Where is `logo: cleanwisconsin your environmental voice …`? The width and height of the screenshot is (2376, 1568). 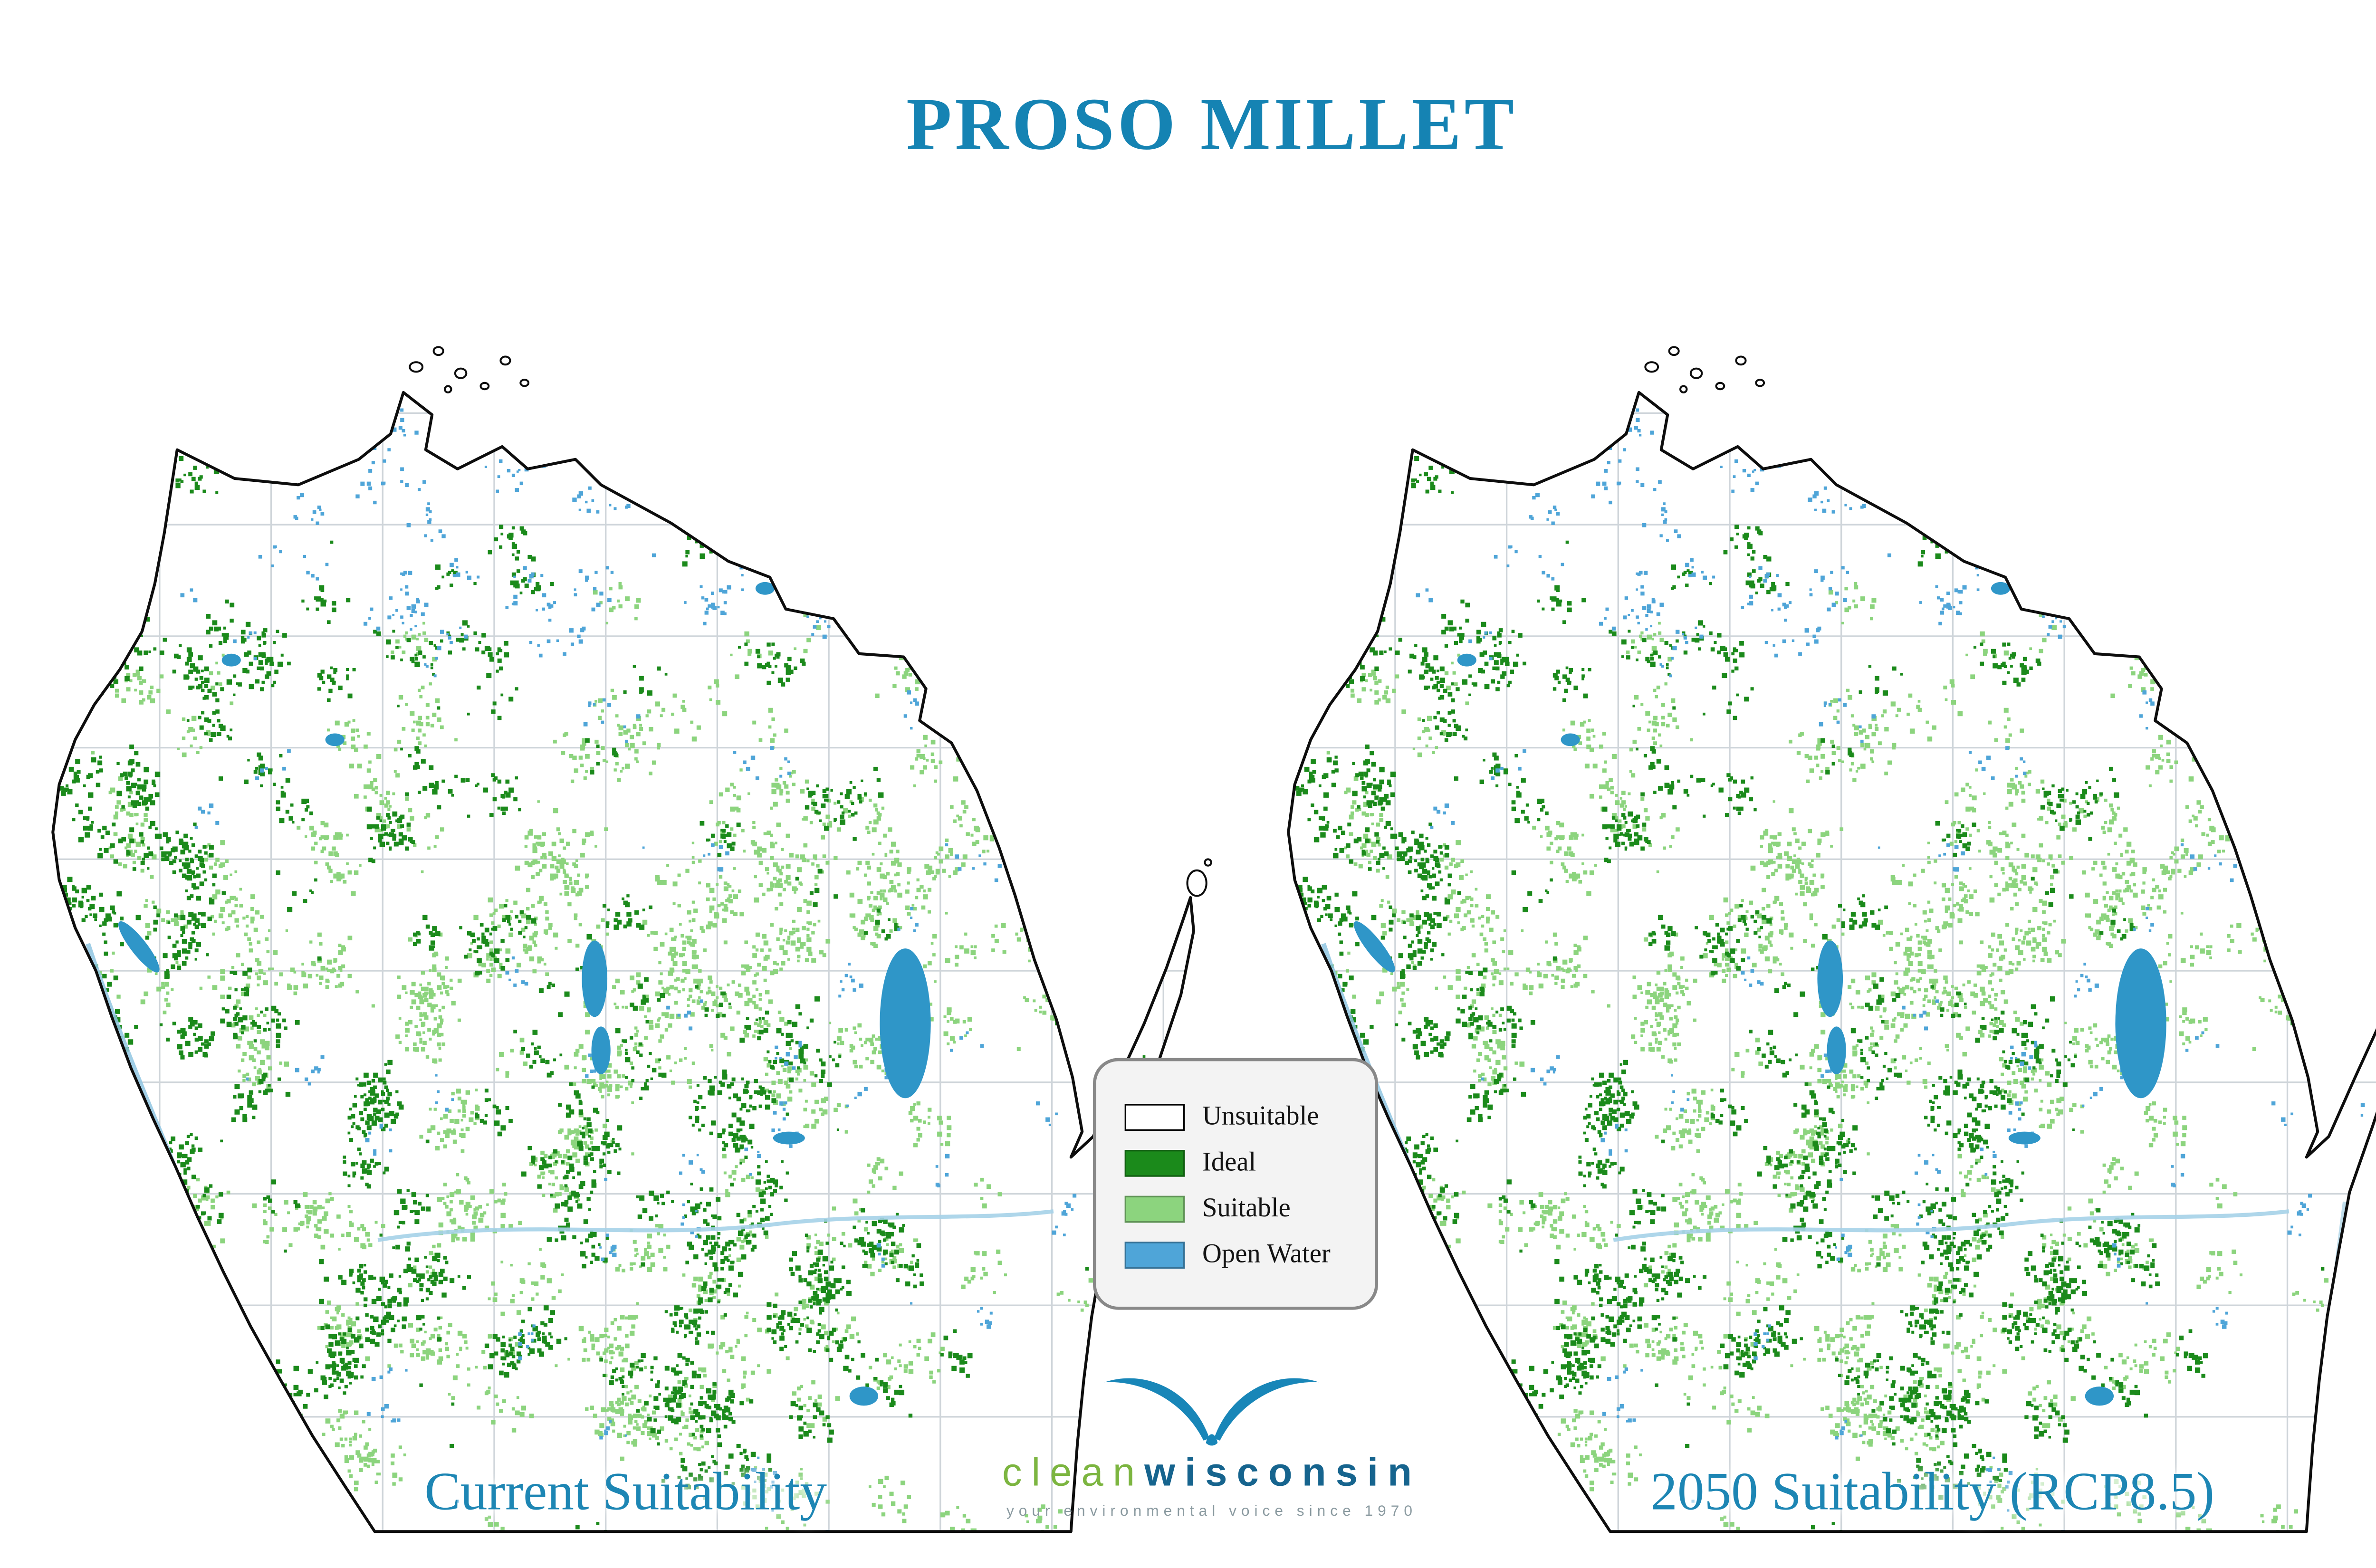 logo: cleanwisconsin your environmental voice … is located at coordinates (1211, 1440).